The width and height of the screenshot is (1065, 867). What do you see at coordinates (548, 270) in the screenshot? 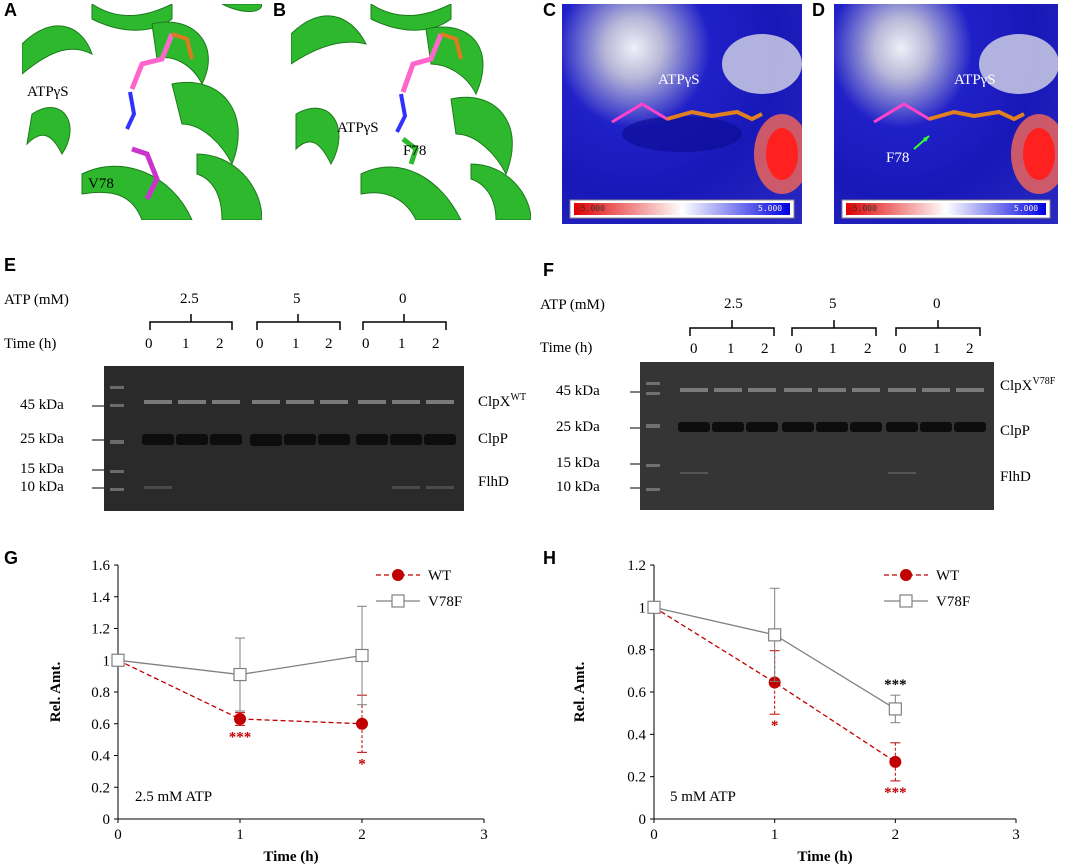
I see `panel-label-f: F` at bounding box center [548, 270].